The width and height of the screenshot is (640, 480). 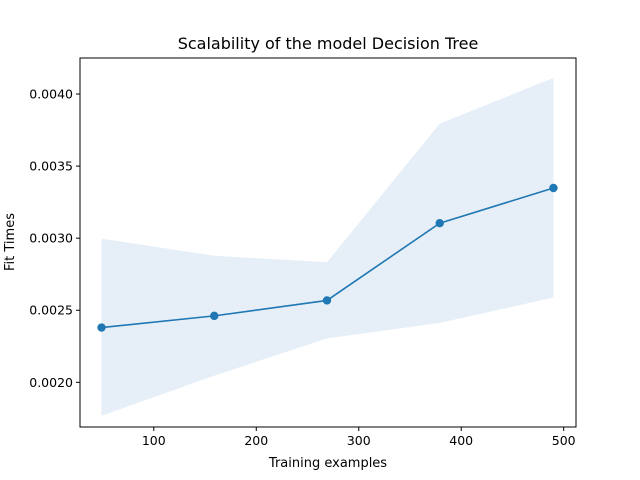 I want to click on x-tick-label: 400, so click(x=461, y=440).